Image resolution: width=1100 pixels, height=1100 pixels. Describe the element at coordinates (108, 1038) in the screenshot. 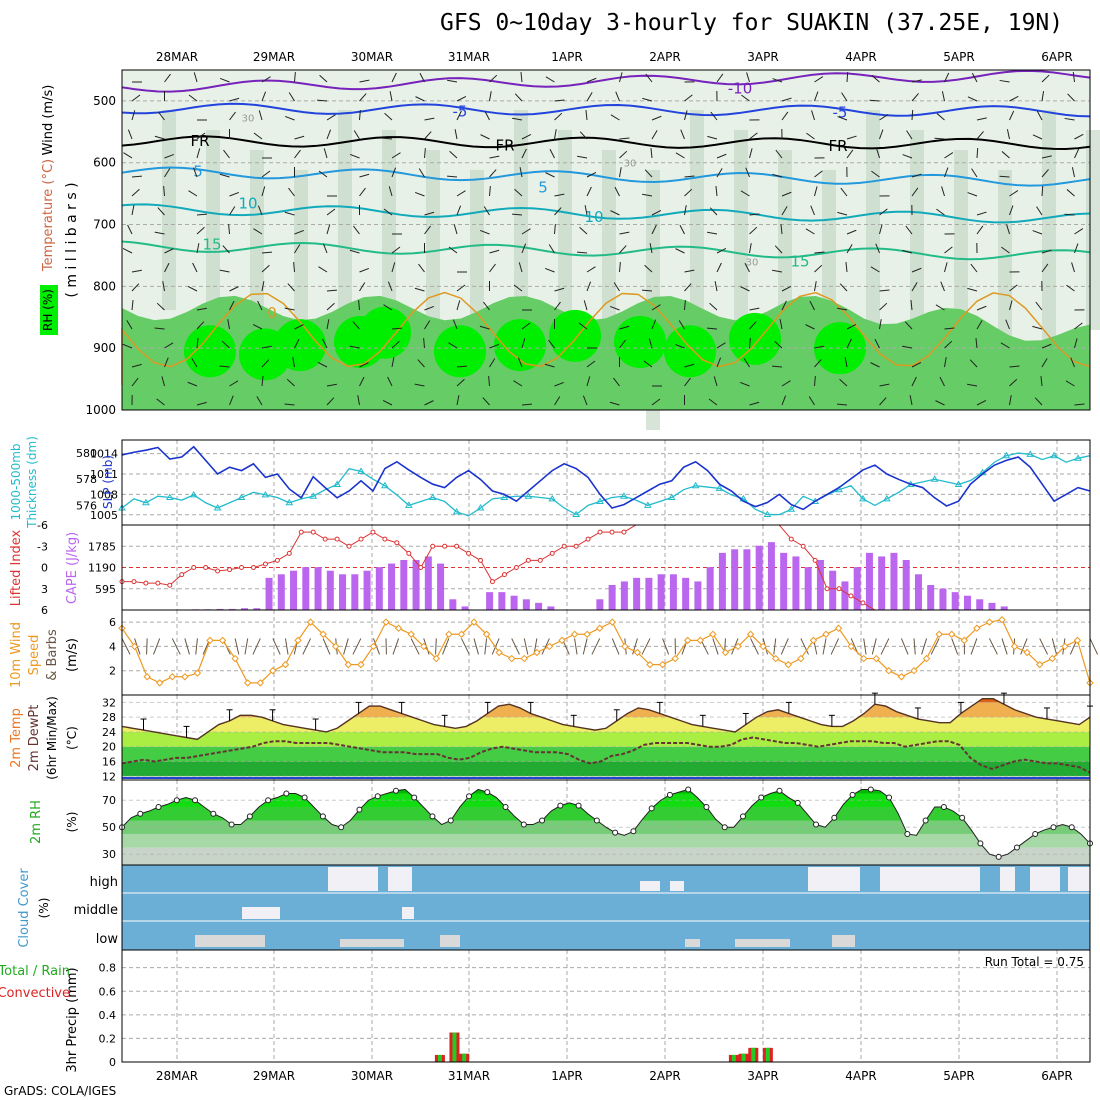

I see `y-tick-label-precip: 0.2` at that location.